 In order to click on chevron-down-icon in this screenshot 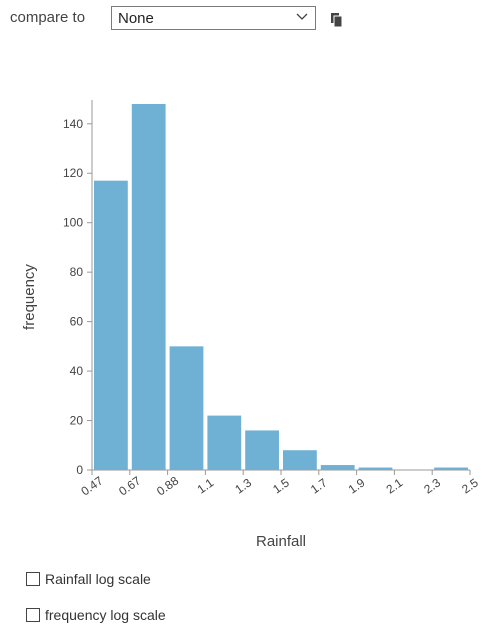, I will do `click(302, 19)`.